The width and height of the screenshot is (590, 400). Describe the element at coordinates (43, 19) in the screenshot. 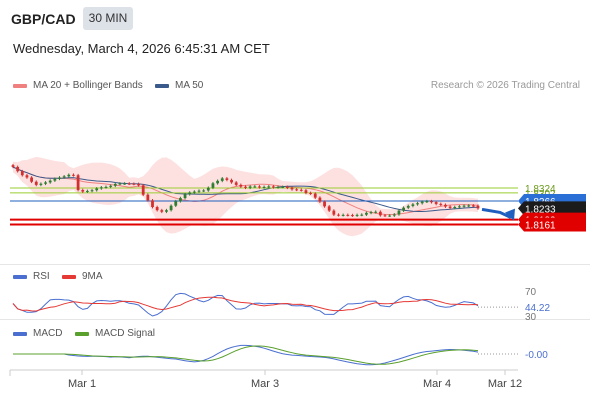

I see `symbol-title: GBP/CAD` at that location.